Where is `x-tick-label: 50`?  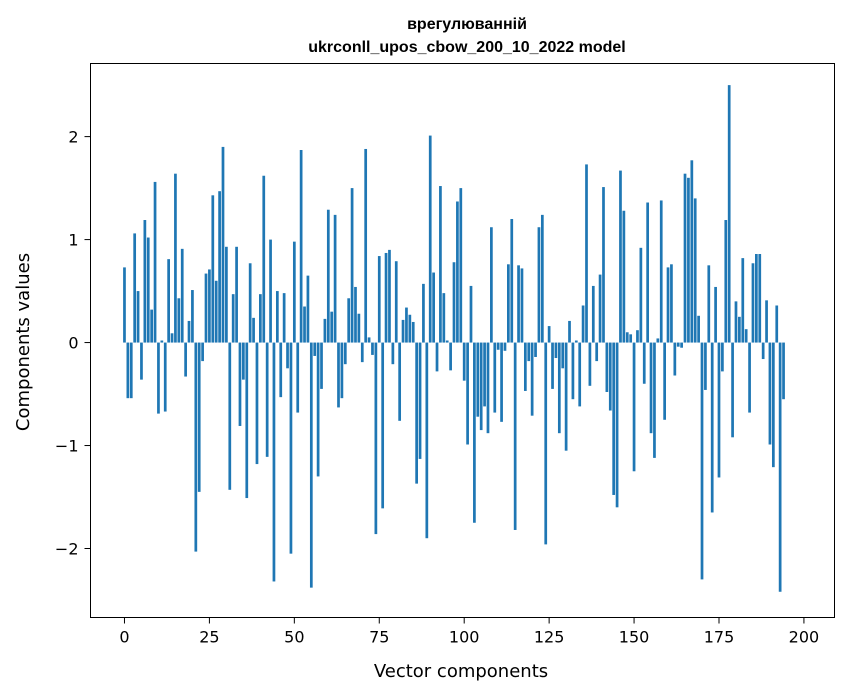
x-tick-label: 50 is located at coordinates (294, 637).